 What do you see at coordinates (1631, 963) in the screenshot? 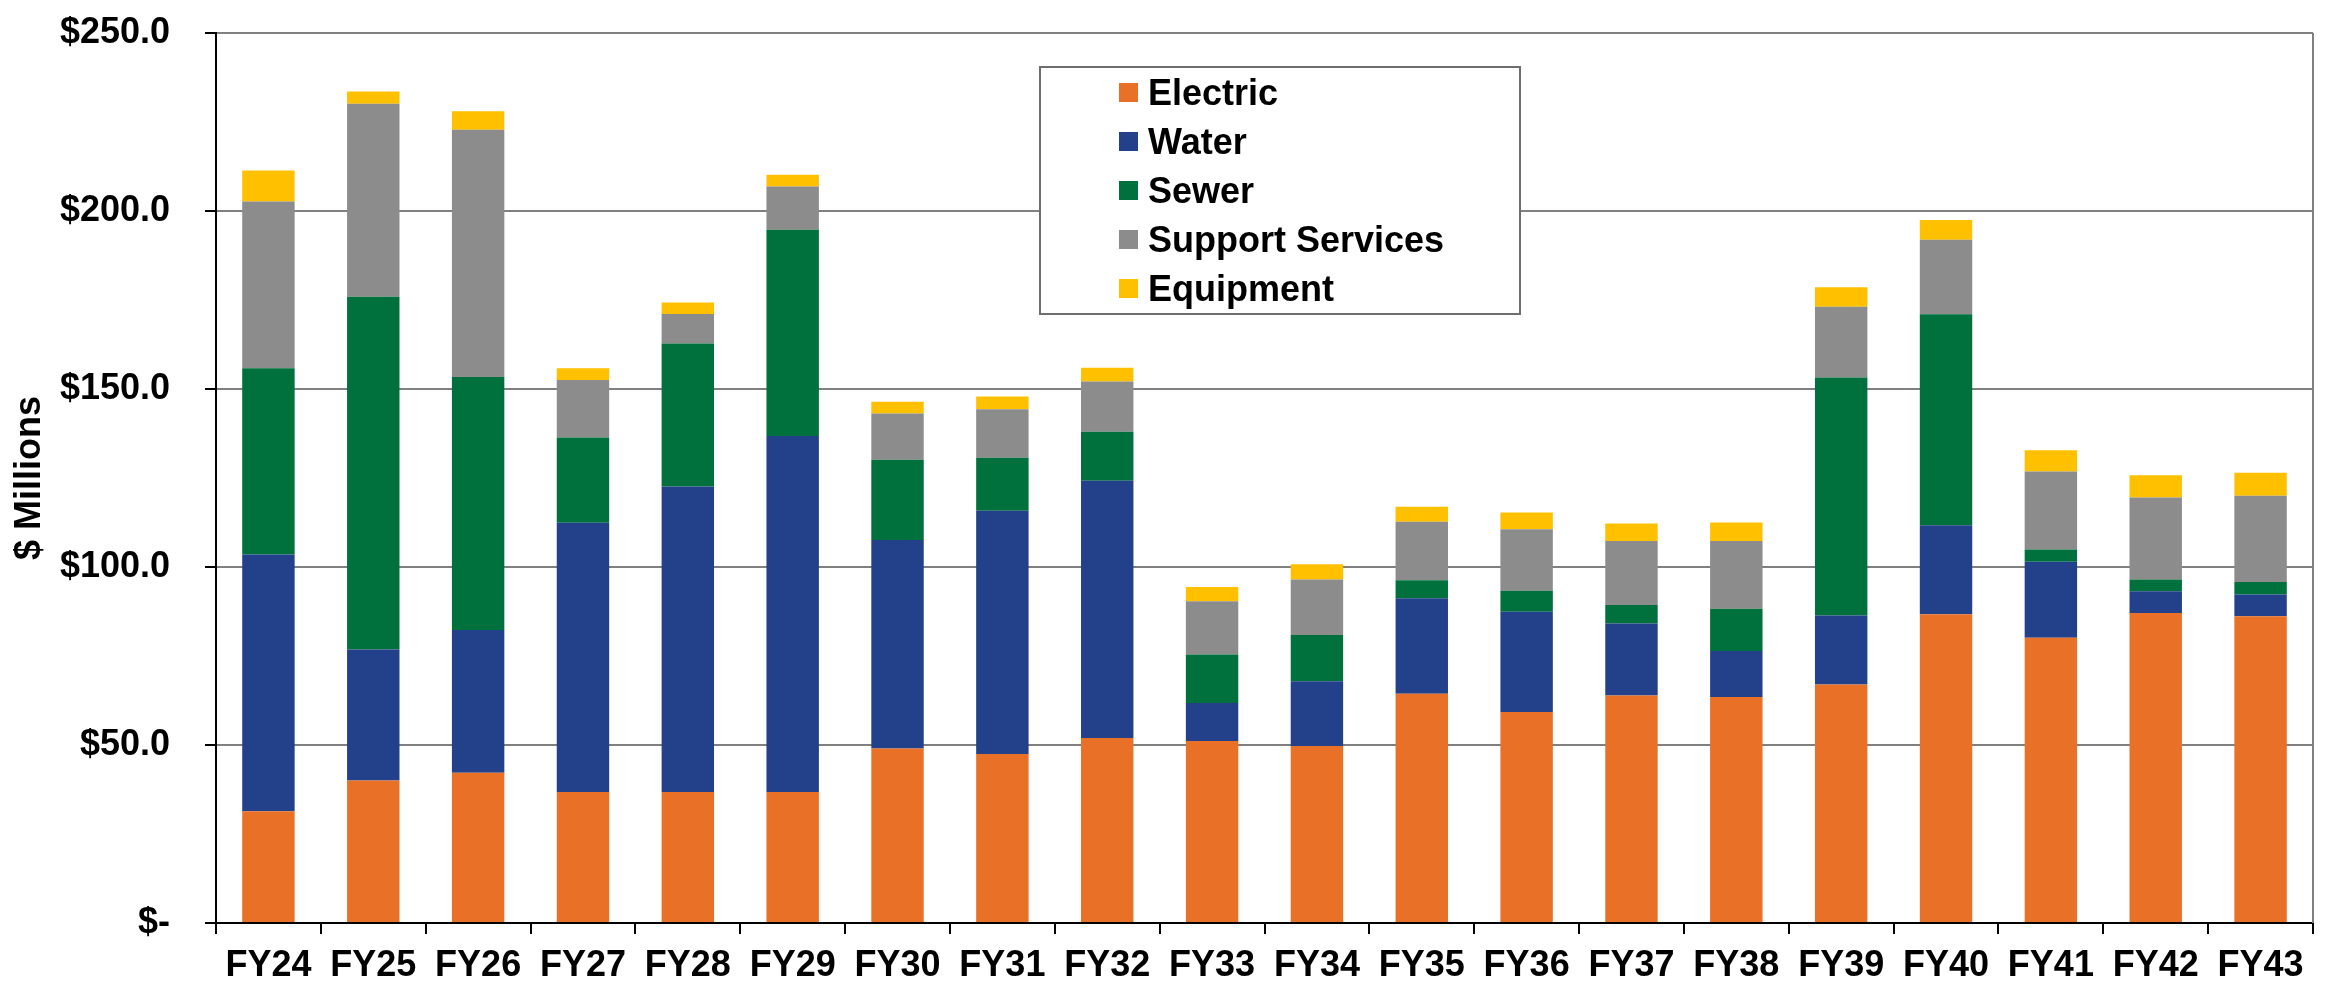
I see `x-tick-label: FY37` at bounding box center [1631, 963].